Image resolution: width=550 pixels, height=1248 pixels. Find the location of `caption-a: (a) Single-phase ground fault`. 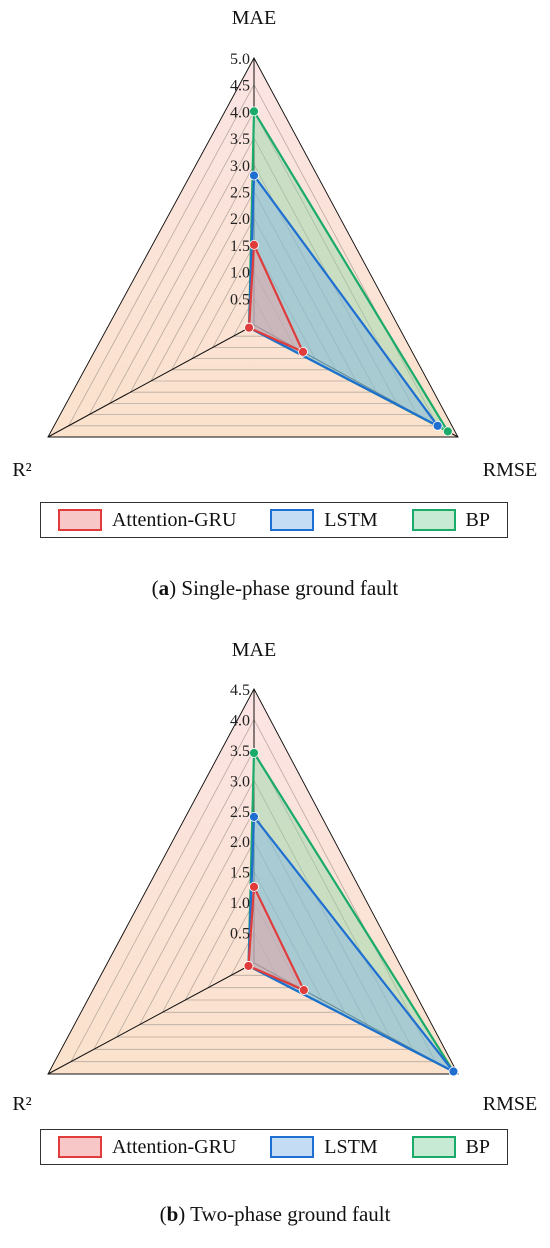

caption-a: (a) Single-phase ground fault is located at coordinates (275, 588).